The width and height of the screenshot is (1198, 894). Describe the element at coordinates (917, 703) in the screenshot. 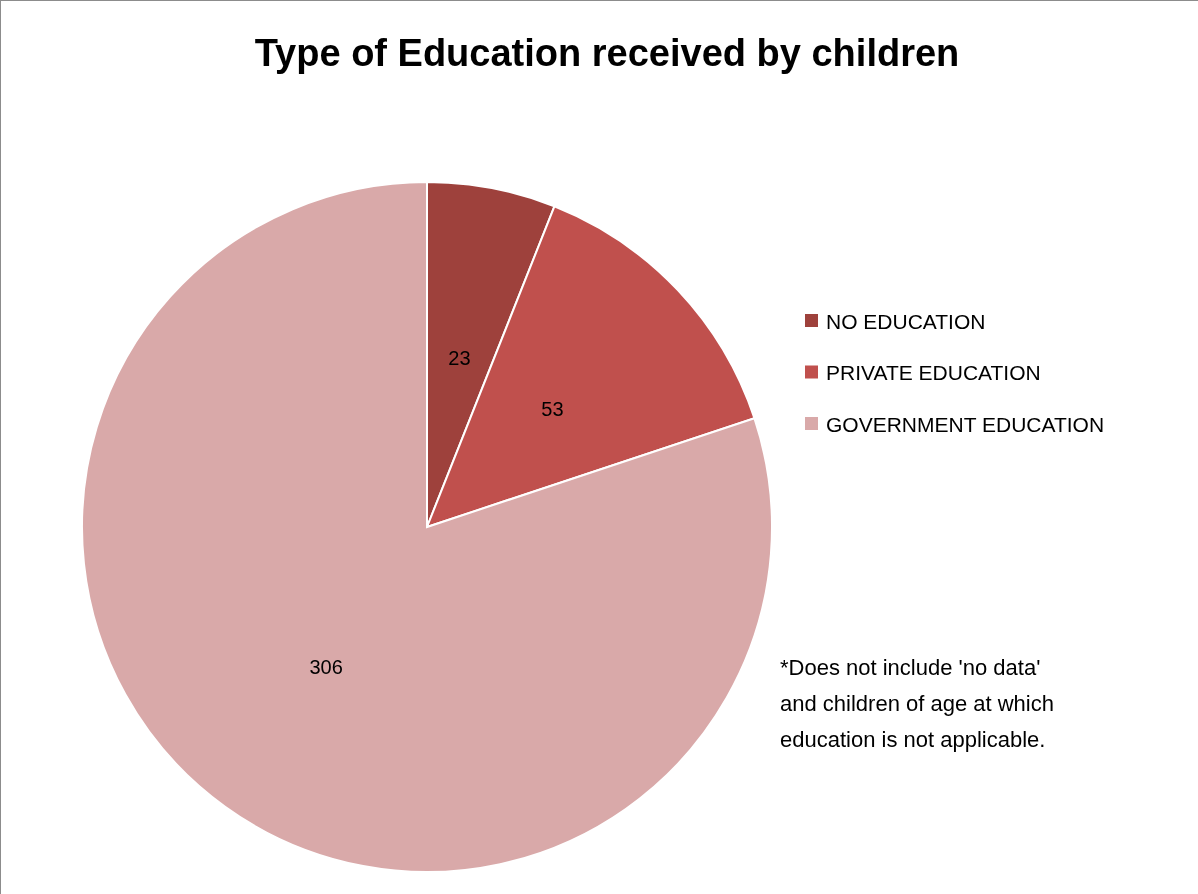

I see `text: *Does not include 'no data' and children of age at which education is not applicable.` at that location.